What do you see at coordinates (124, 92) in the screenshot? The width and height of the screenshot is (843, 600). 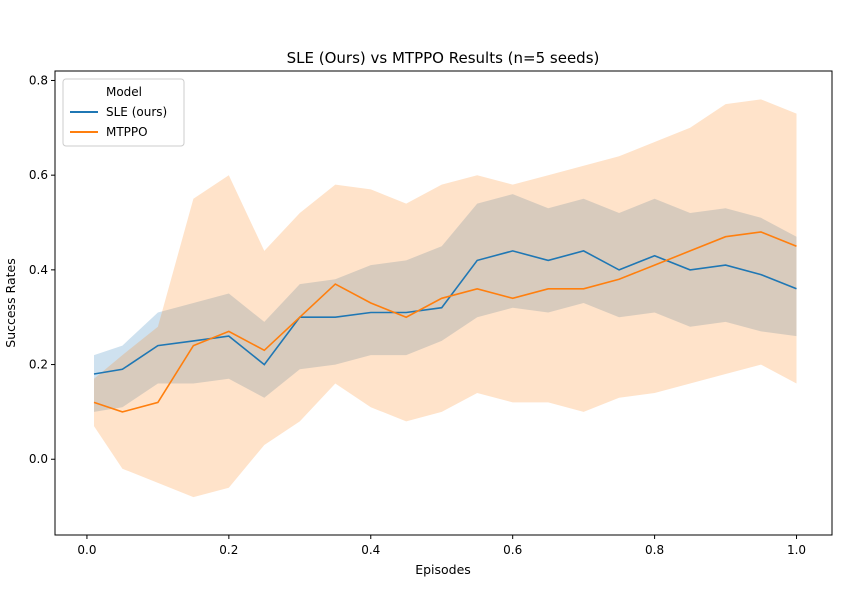 I see `legend-title: Model` at bounding box center [124, 92].